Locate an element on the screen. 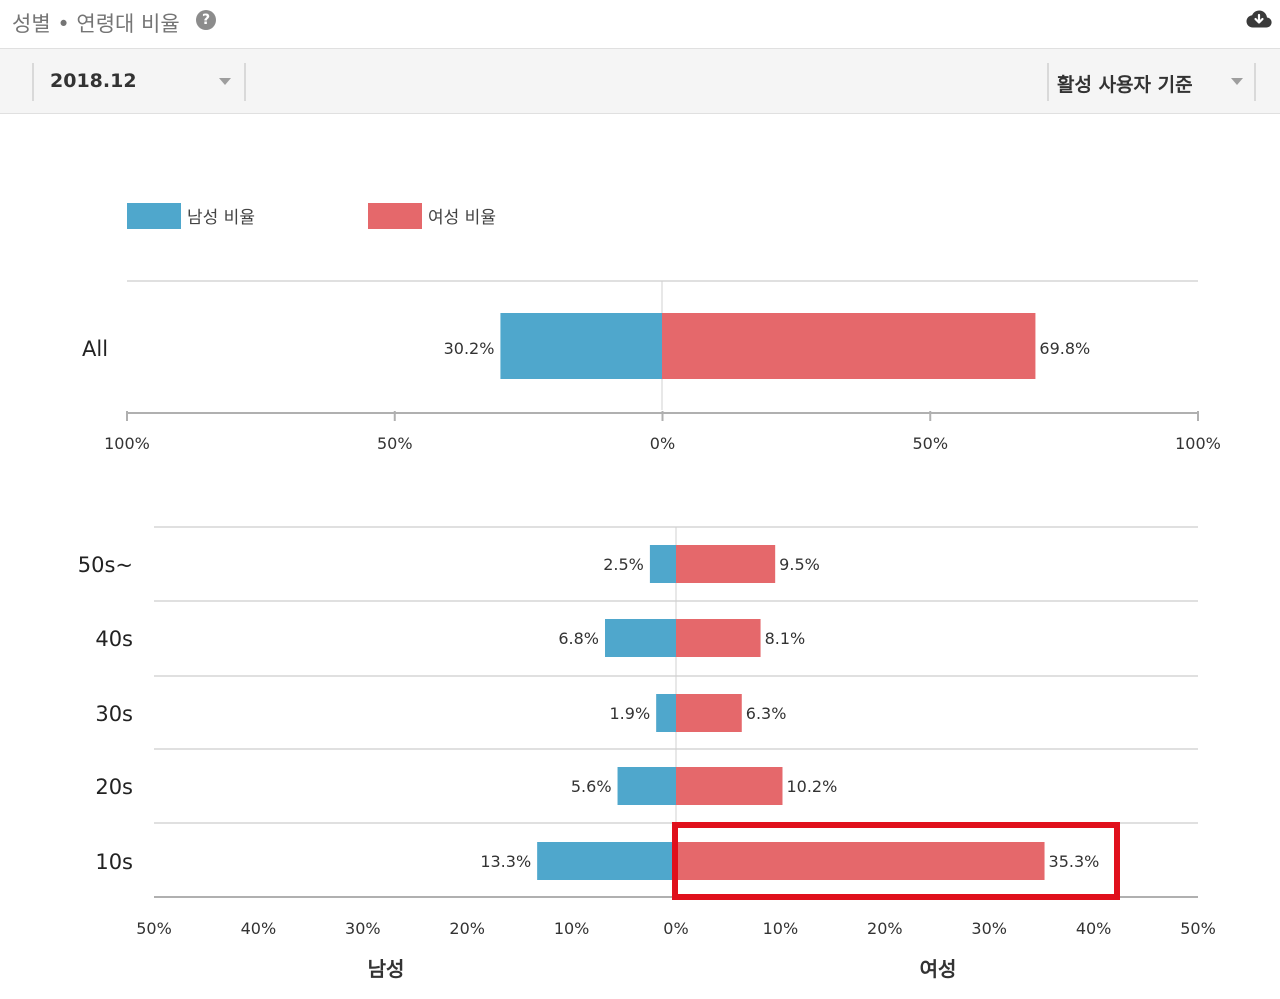 The width and height of the screenshot is (1280, 999). data-label: 35.3% is located at coordinates (1074, 861).